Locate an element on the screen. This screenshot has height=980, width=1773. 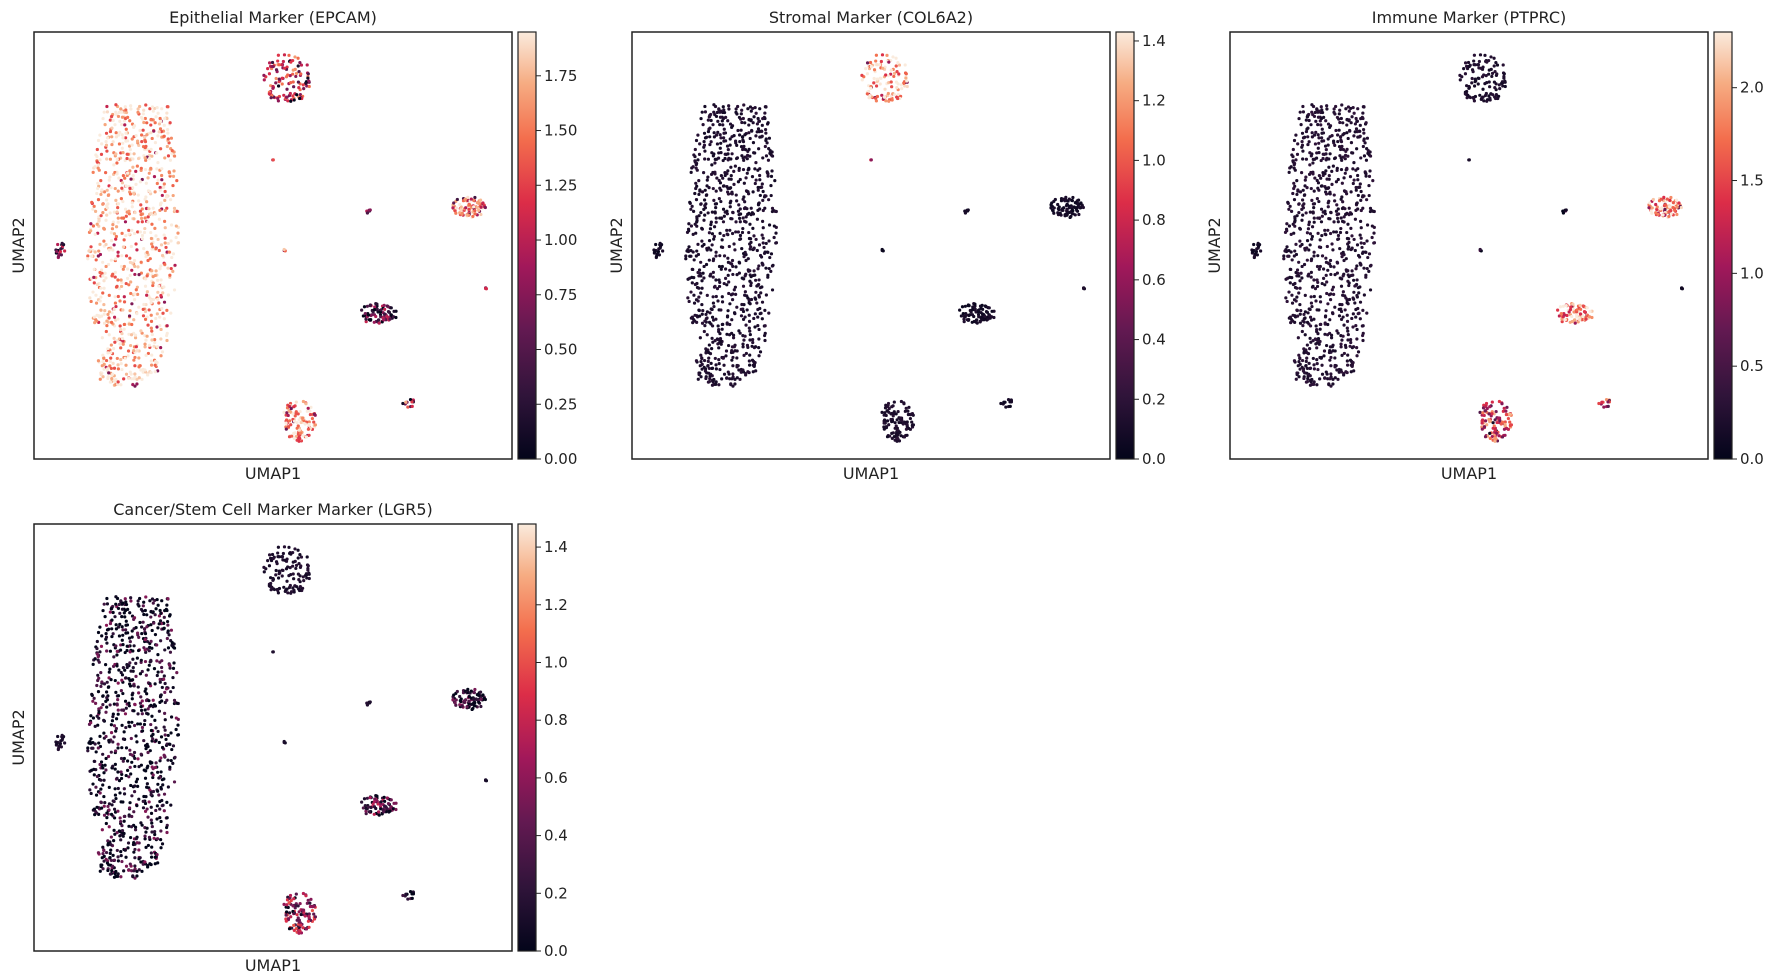
y-axis-label: UMAP2 is located at coordinates (616, 245).